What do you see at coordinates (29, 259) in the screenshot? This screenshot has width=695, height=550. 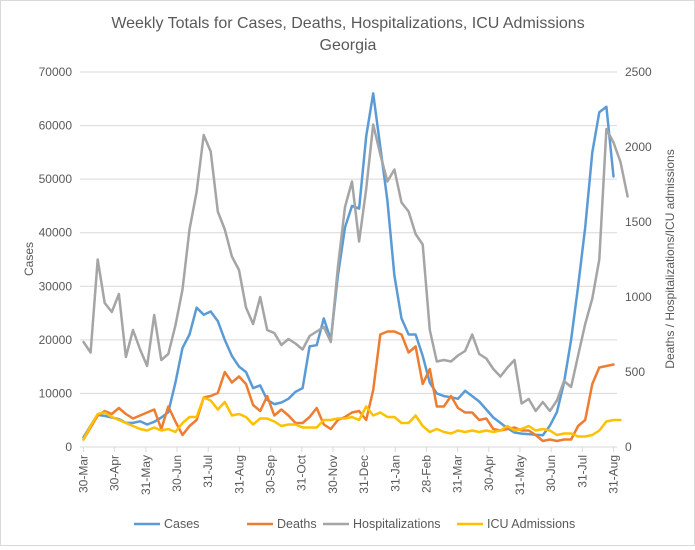 I see `y-axis-title-left: Cases` at bounding box center [29, 259].